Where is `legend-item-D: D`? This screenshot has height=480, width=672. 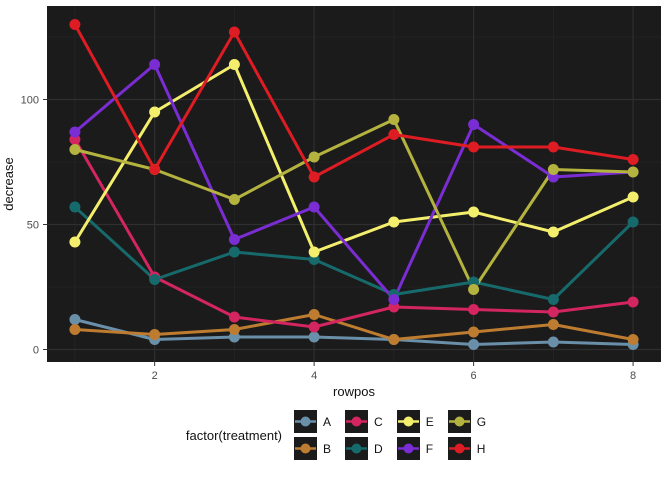
legend-item-D: D is located at coordinates (364, 448).